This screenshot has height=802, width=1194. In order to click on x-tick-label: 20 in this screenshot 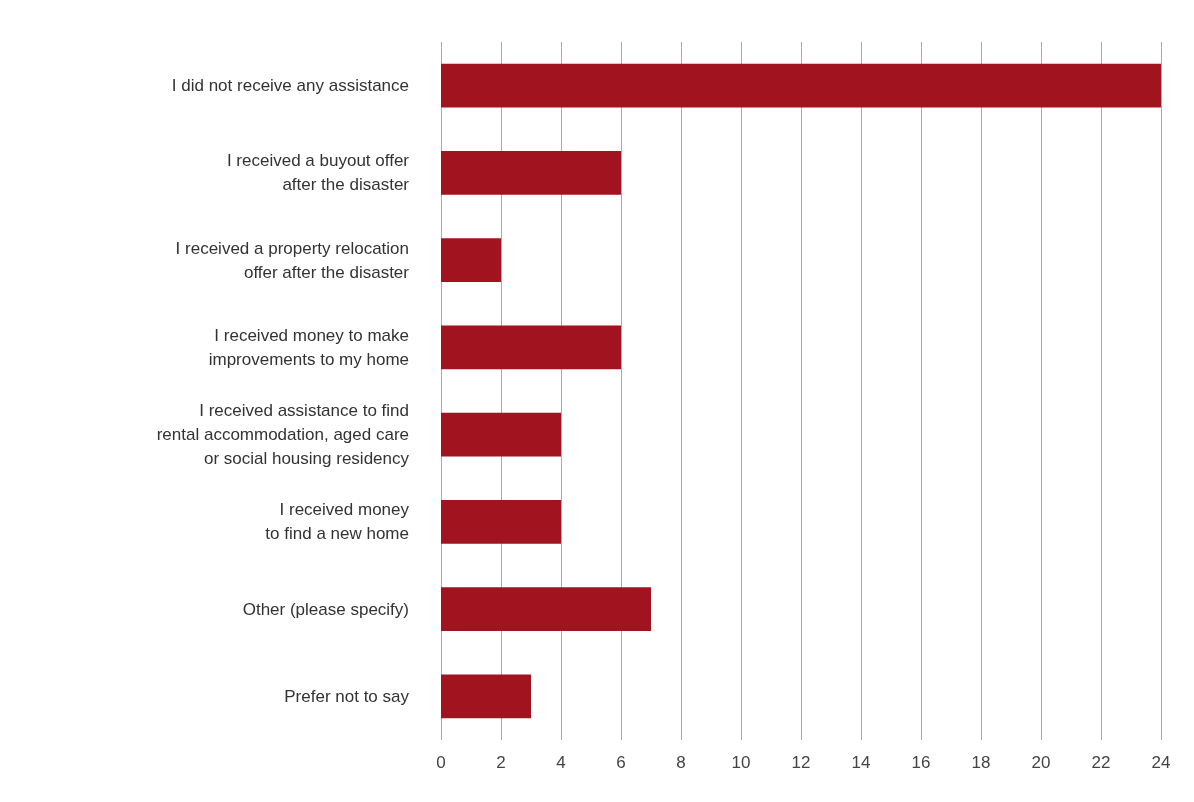, I will do `click(1041, 762)`.